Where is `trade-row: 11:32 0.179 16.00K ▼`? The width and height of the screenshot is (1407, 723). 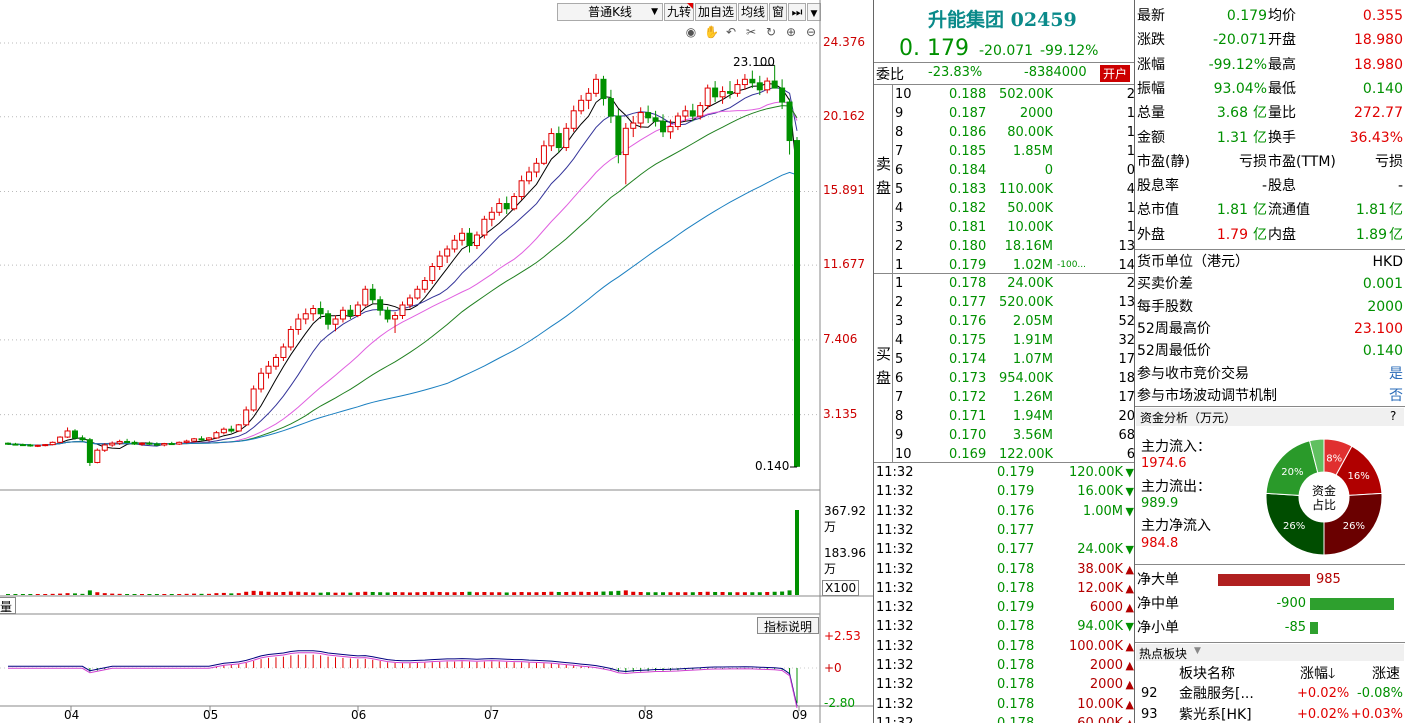
trade-row: 11:32 0.179 16.00K ▼ is located at coordinates (1005, 491).